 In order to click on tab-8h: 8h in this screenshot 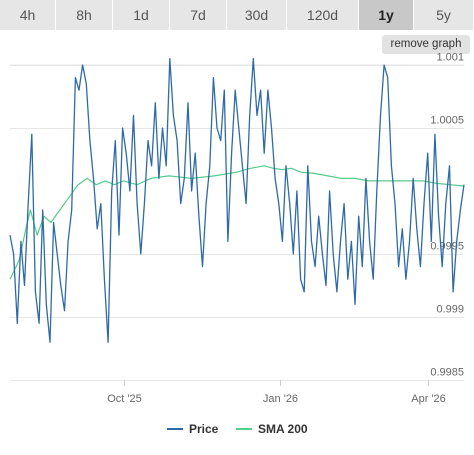, I will do `click(84, 15)`.